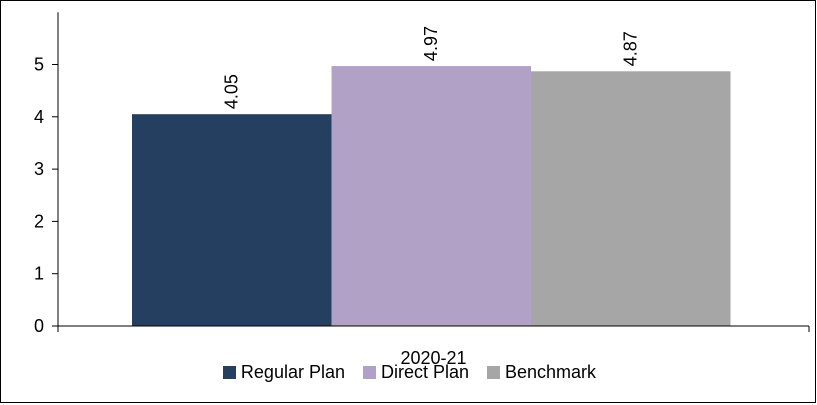 The width and height of the screenshot is (817, 405). Describe the element at coordinates (232, 91) in the screenshot. I see `data-label-regular-plan: 4.05` at that location.